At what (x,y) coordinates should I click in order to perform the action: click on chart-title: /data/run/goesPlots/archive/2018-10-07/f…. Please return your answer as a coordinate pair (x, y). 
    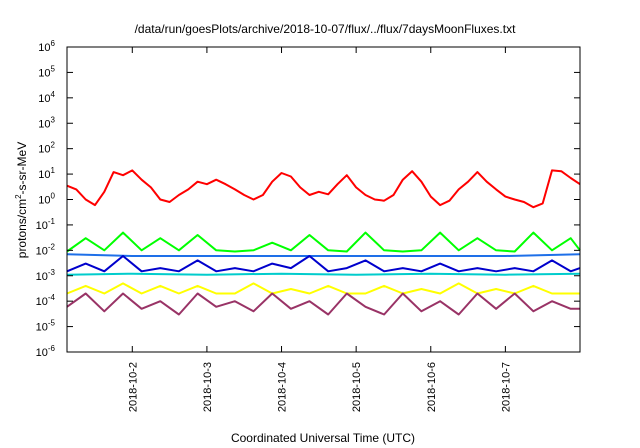
    Looking at the image, I should click on (326, 29).